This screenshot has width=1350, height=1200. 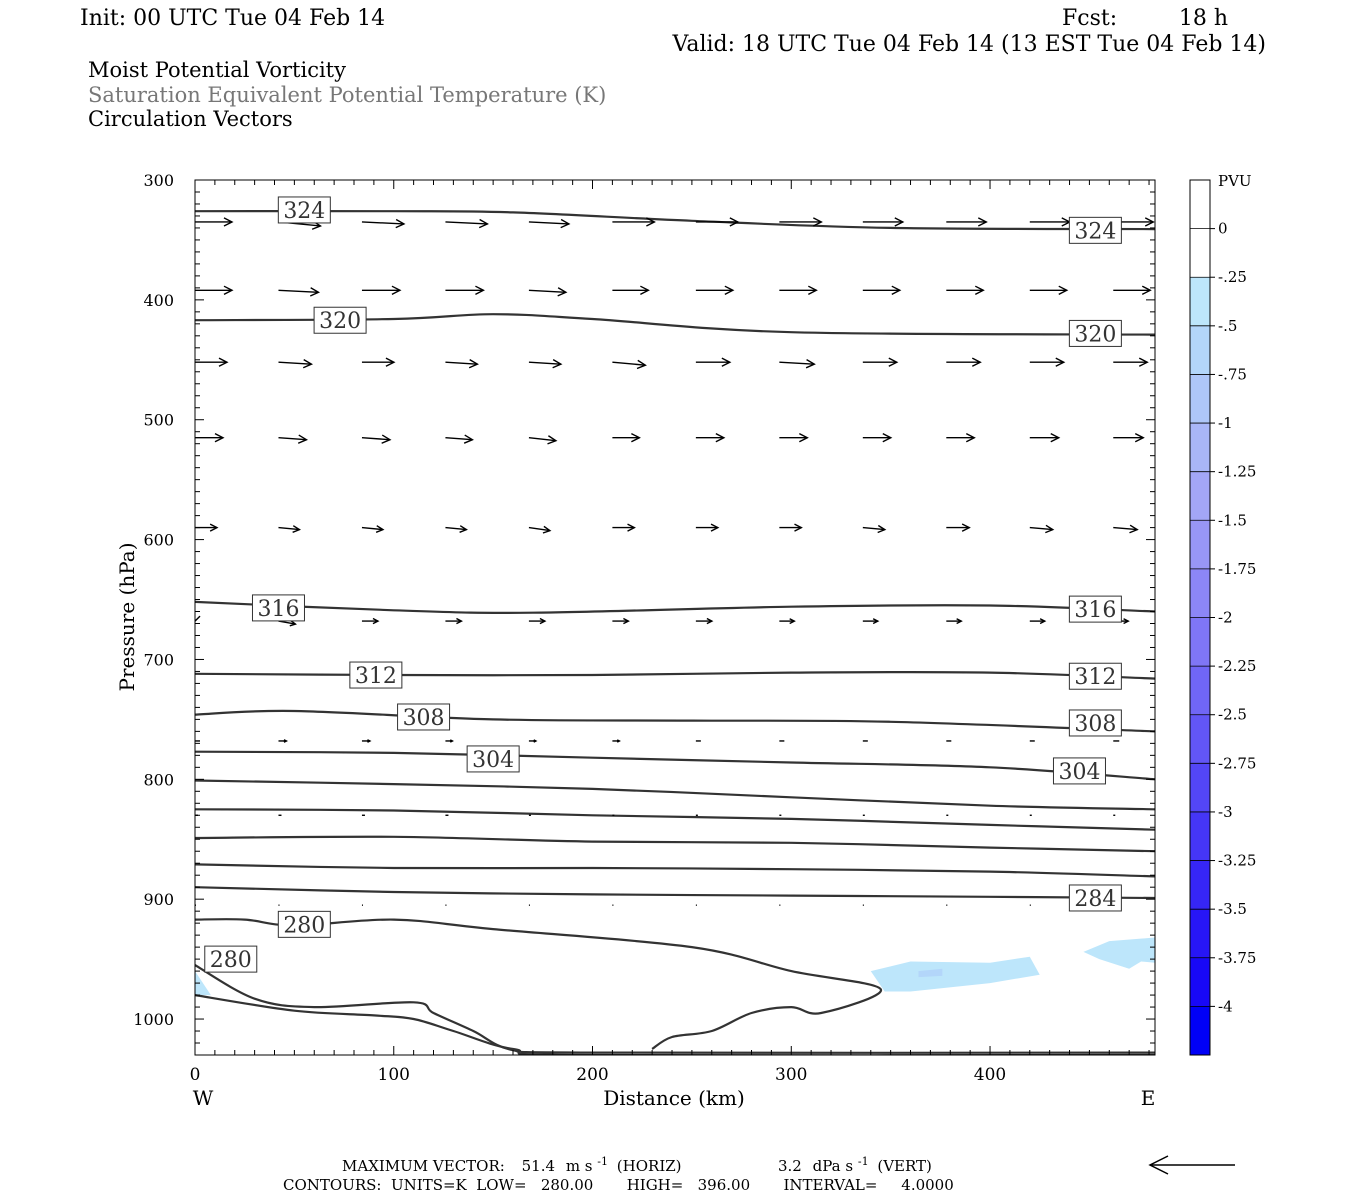 What do you see at coordinates (1227, 326) in the screenshot?
I see `colorbar-tick-label: -.5` at bounding box center [1227, 326].